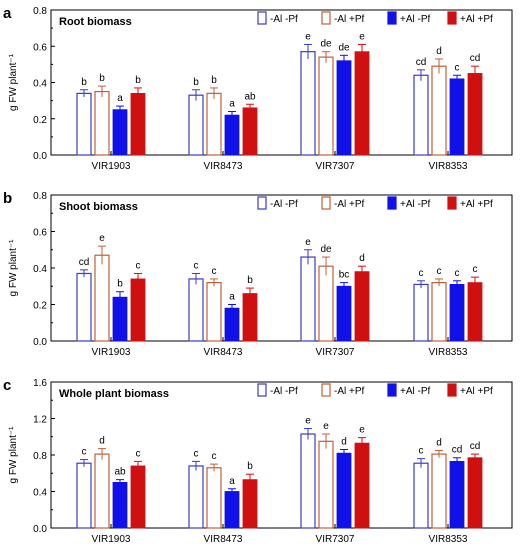 The image size is (522, 555). I want to click on panel-letter: b, so click(7, 198).